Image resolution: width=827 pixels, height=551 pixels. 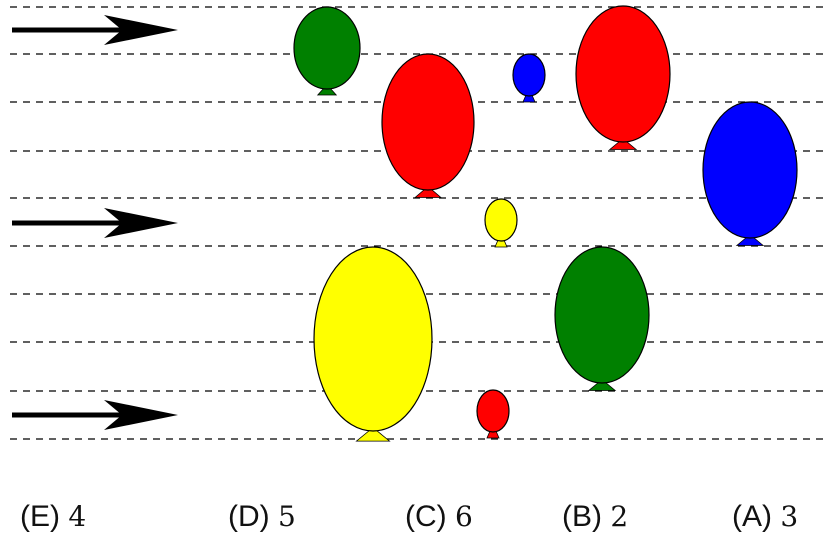 What do you see at coordinates (426, 516) in the screenshot?
I see `choice-letter: (C)` at bounding box center [426, 516].